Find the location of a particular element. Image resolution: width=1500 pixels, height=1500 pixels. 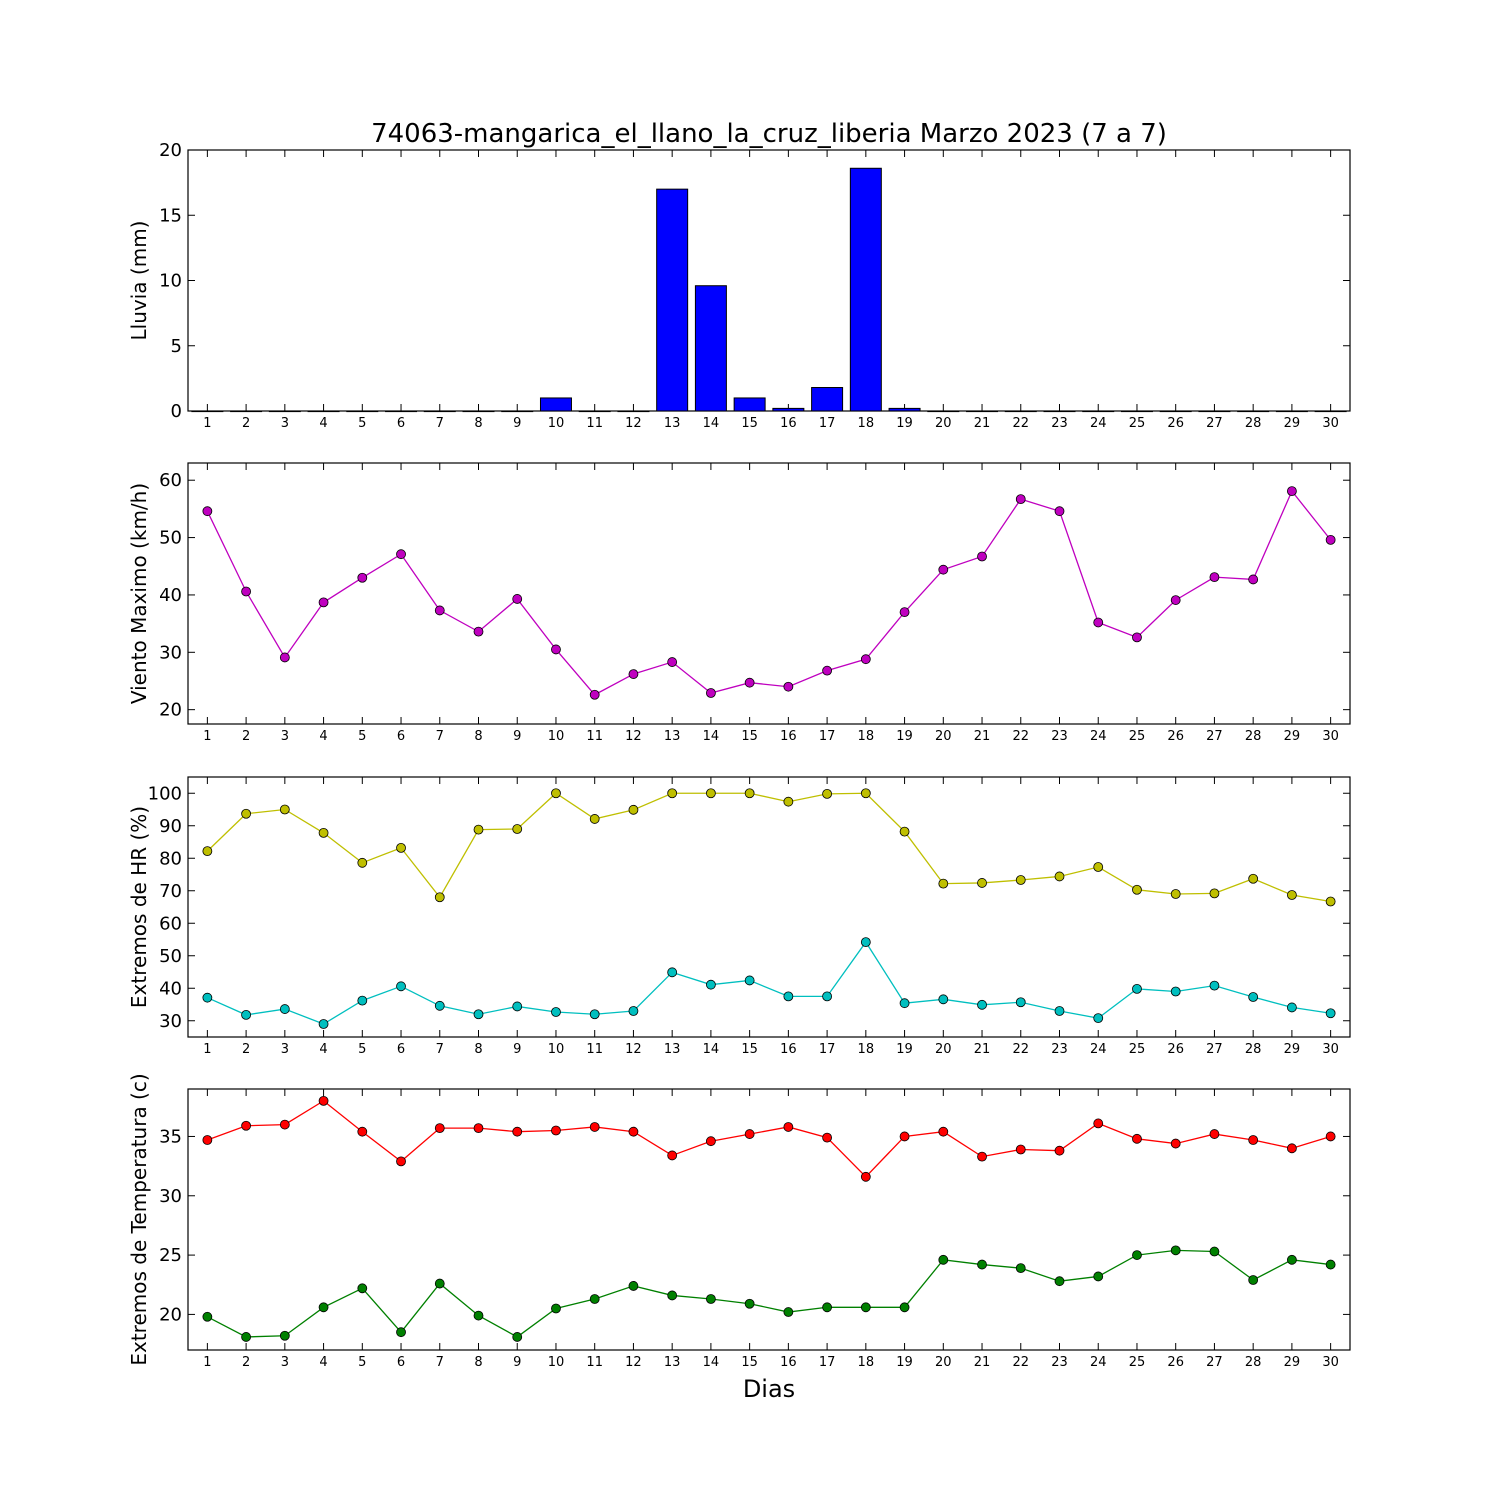

y-tick-label: 80 is located at coordinates (170, 858).